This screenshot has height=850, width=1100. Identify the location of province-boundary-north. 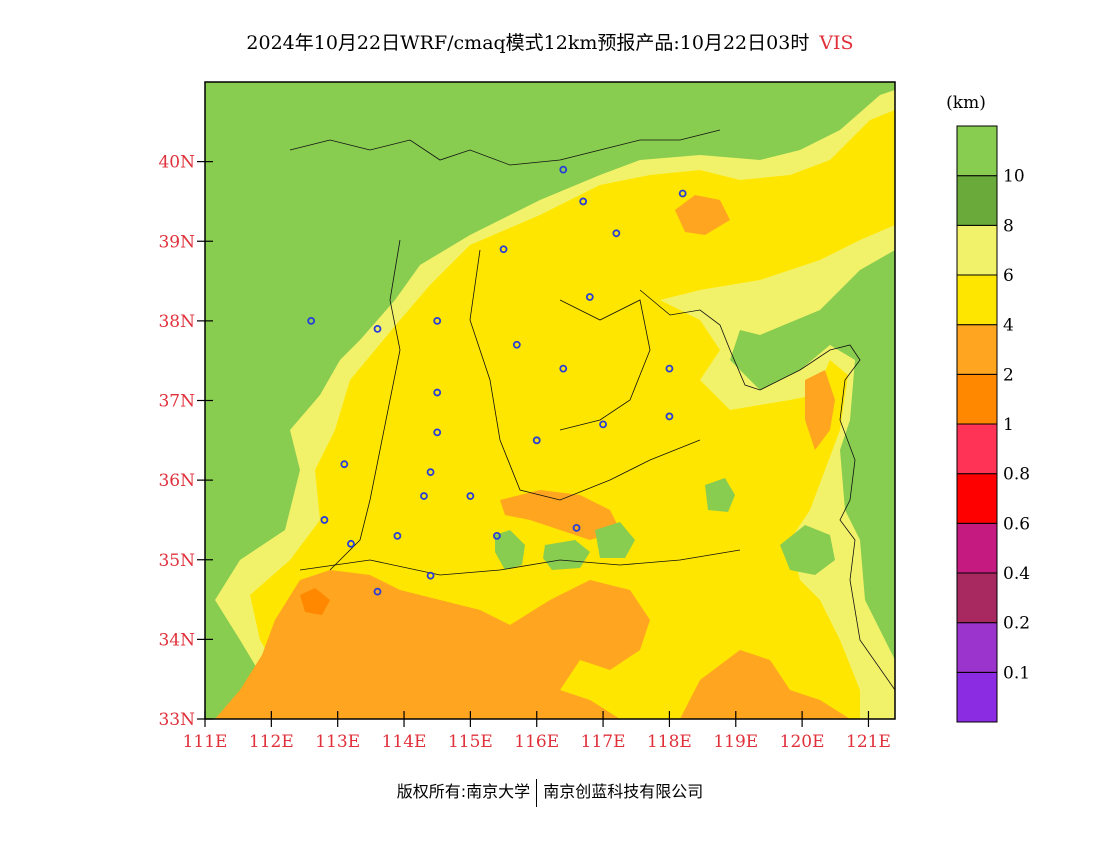
(505, 147).